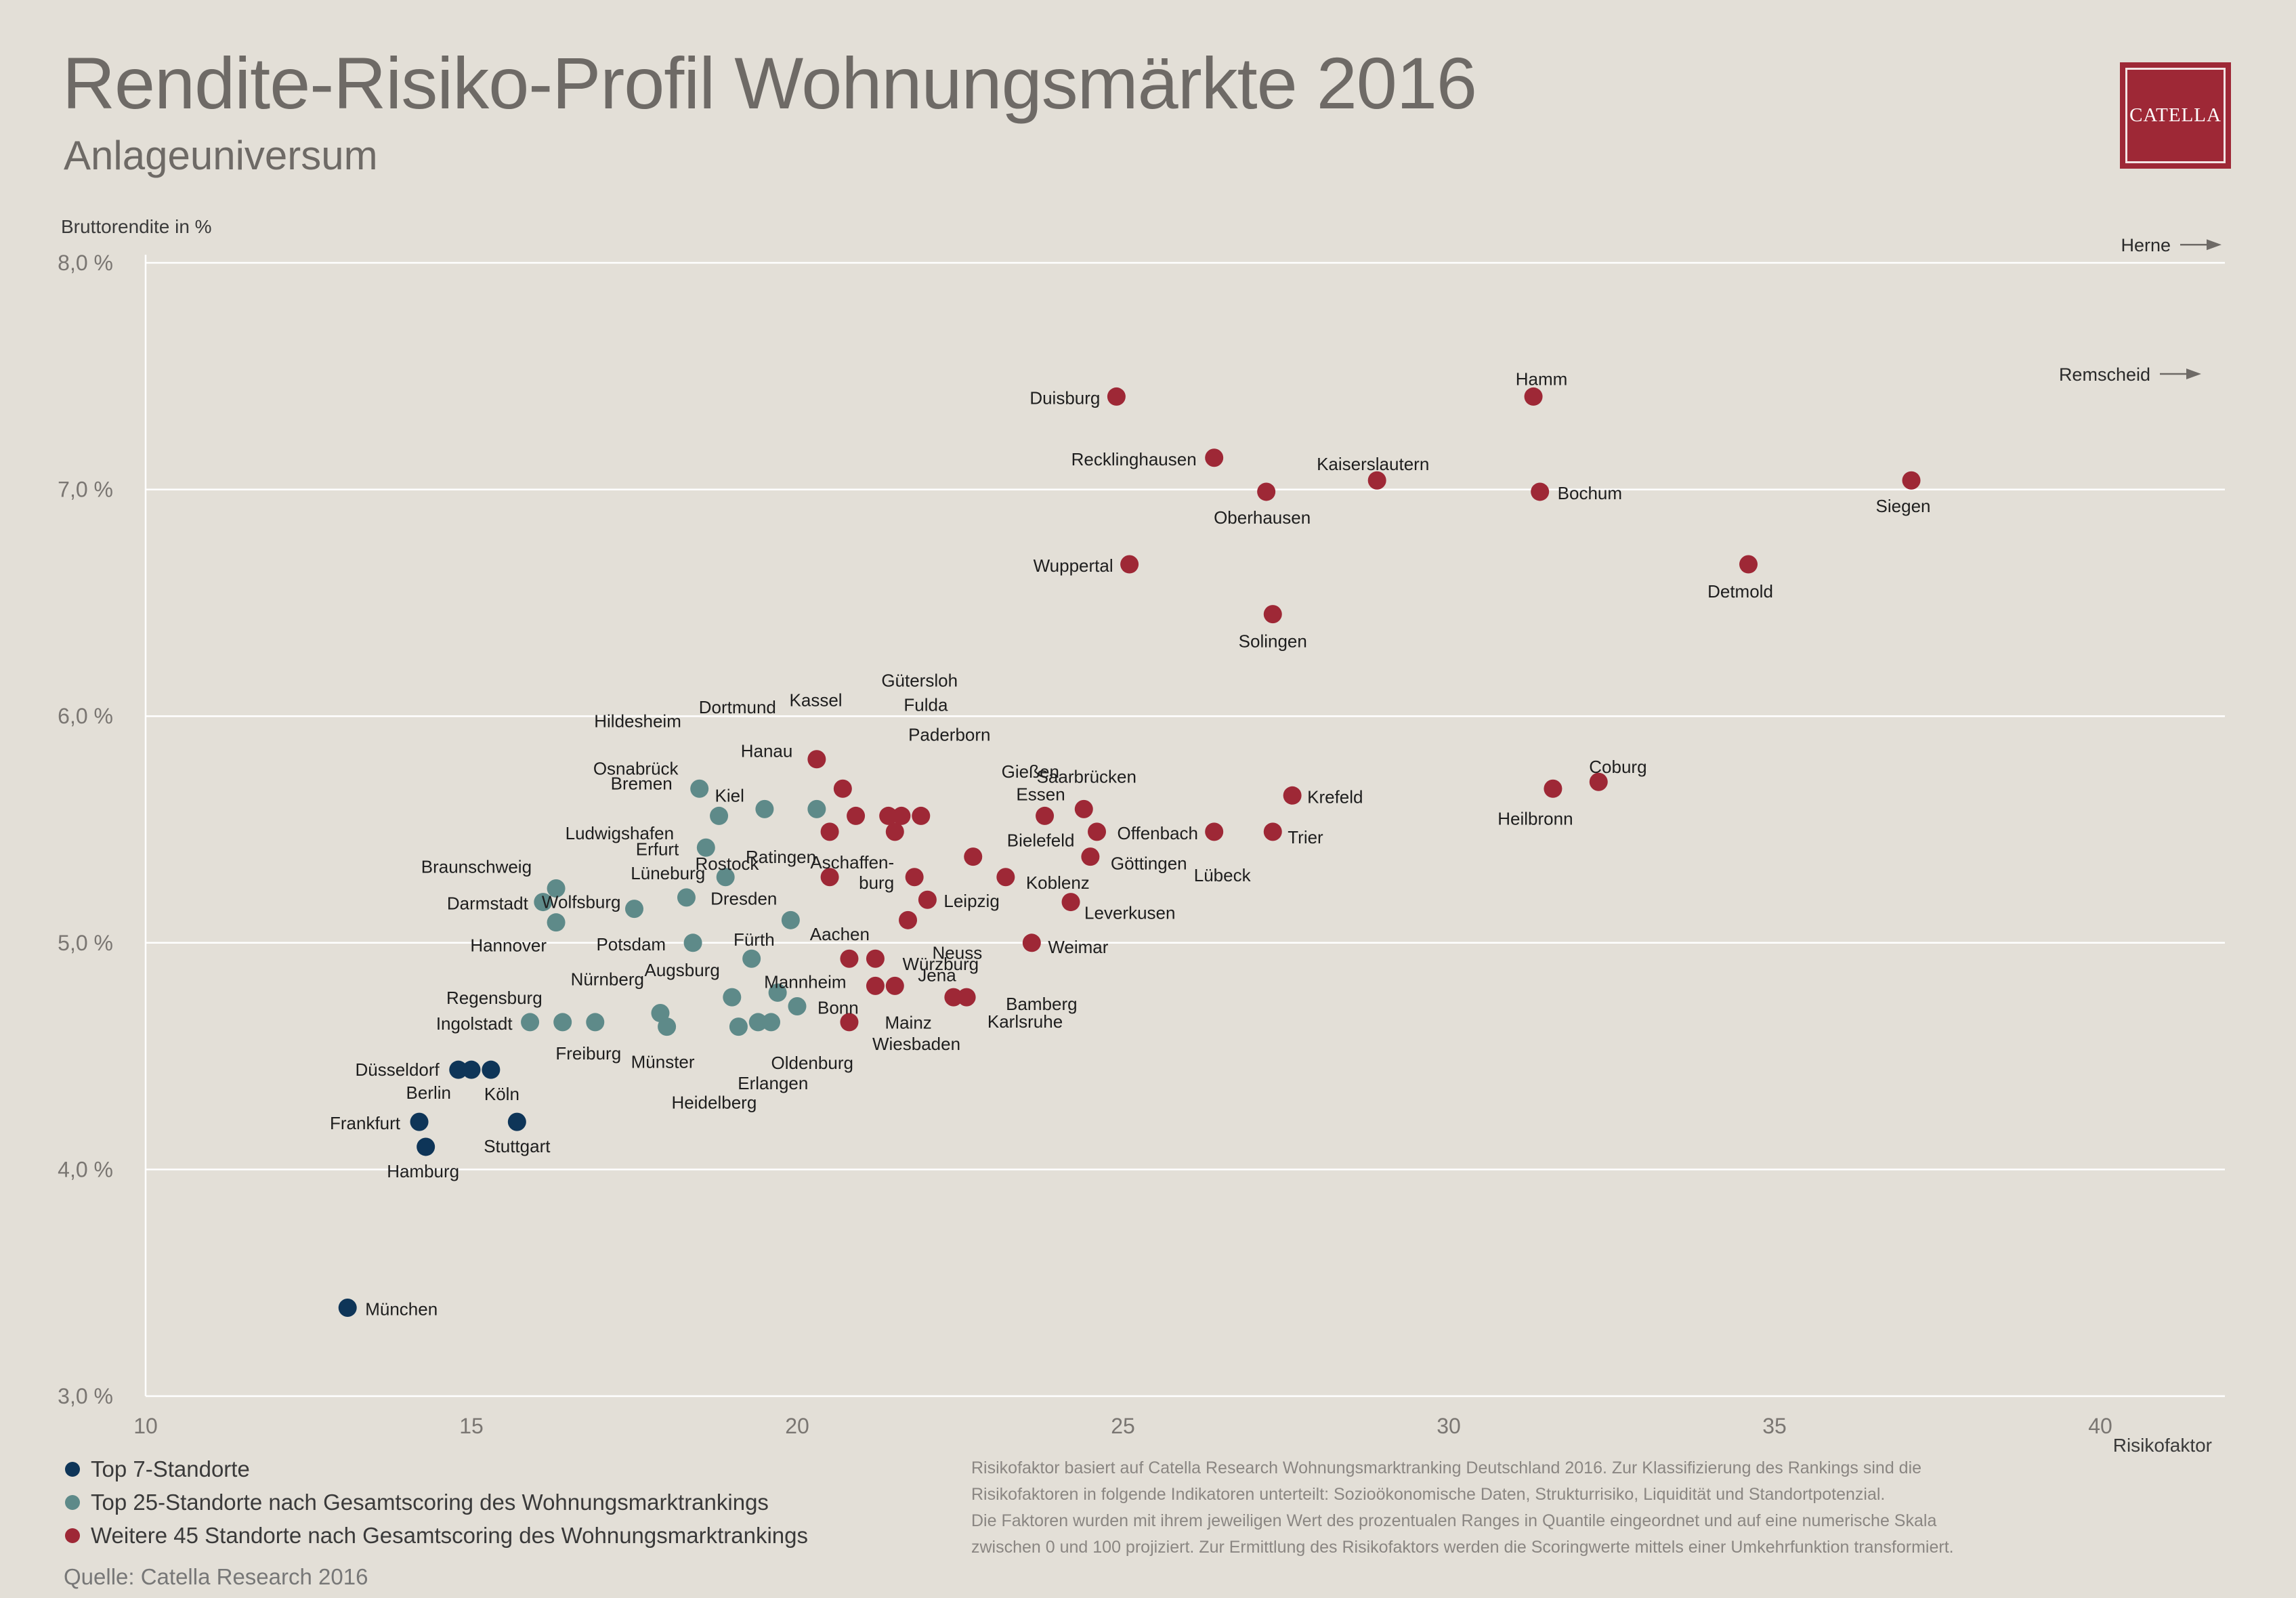 The image size is (2296, 1598). Describe the element at coordinates (216, 1576) in the screenshot. I see `source-note: Quelle: Catella Research 2016` at that location.